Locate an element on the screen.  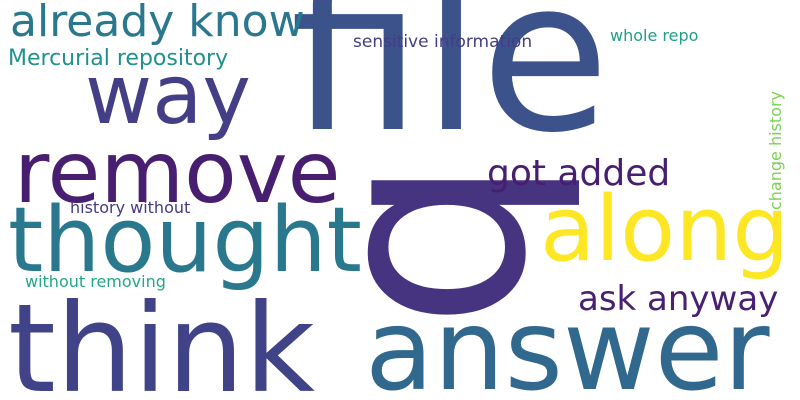
word-history-without: history without is located at coordinates (130, 207).